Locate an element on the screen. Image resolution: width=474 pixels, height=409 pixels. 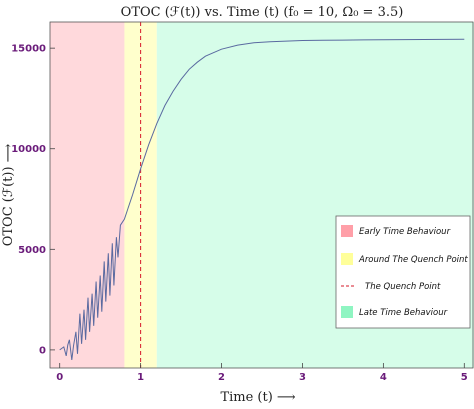
y-tick-label: 10000 is located at coordinates (28, 149).